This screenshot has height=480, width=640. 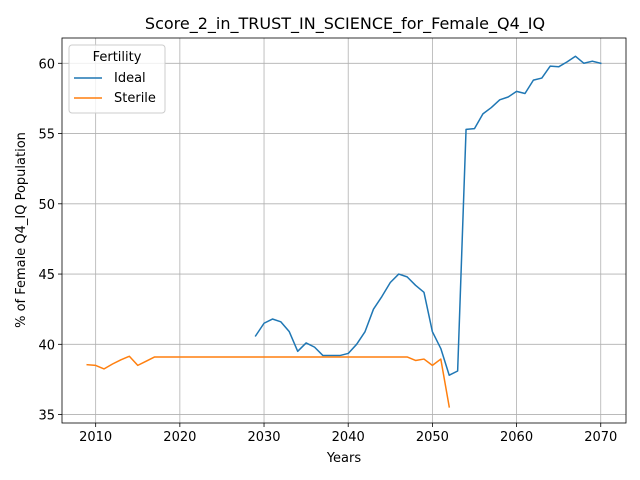 I want to click on y-tick-label: 60, so click(x=46, y=64).